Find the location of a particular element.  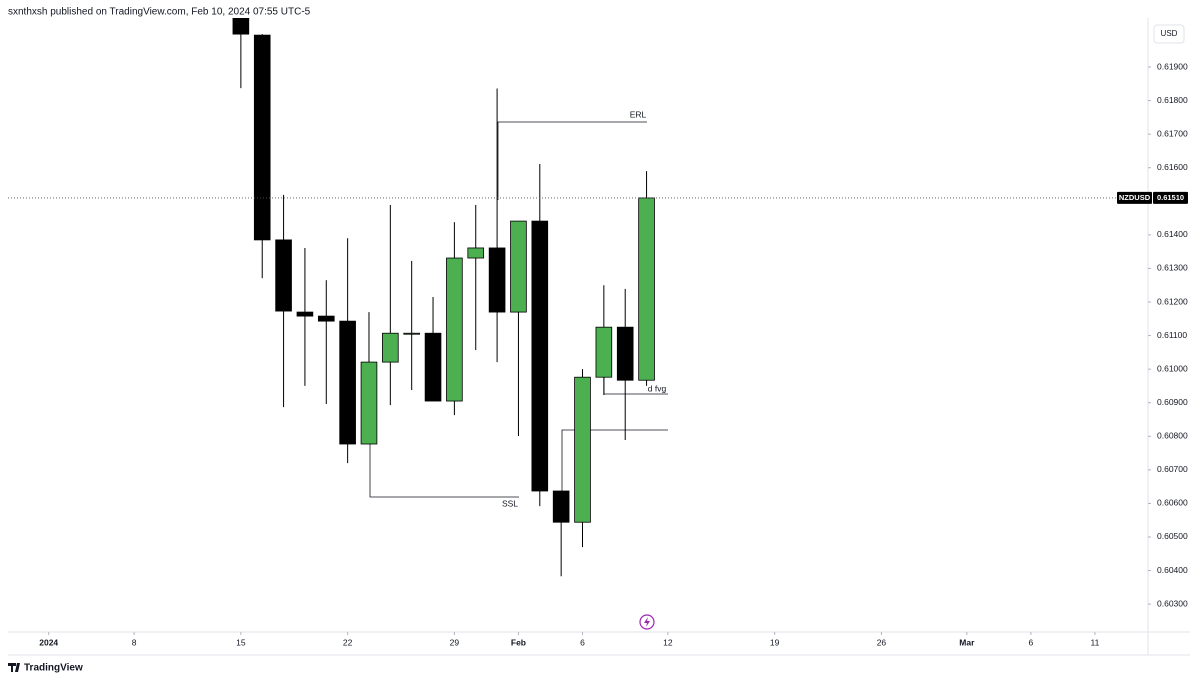

y-tick-label: 0.61100 is located at coordinates (1172, 335).